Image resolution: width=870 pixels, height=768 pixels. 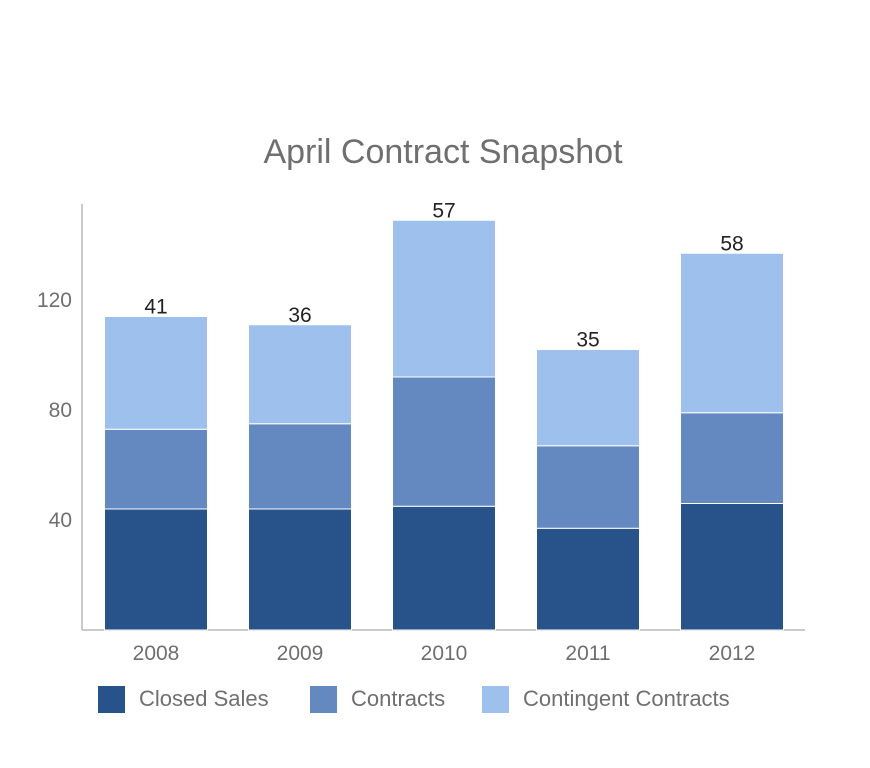 What do you see at coordinates (155, 307) in the screenshot?
I see `data-label: 41` at bounding box center [155, 307].